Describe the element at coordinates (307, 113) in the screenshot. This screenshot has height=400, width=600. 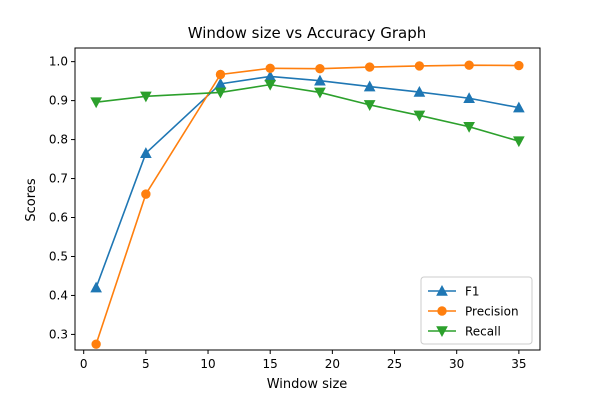
I see `series-recall` at that location.